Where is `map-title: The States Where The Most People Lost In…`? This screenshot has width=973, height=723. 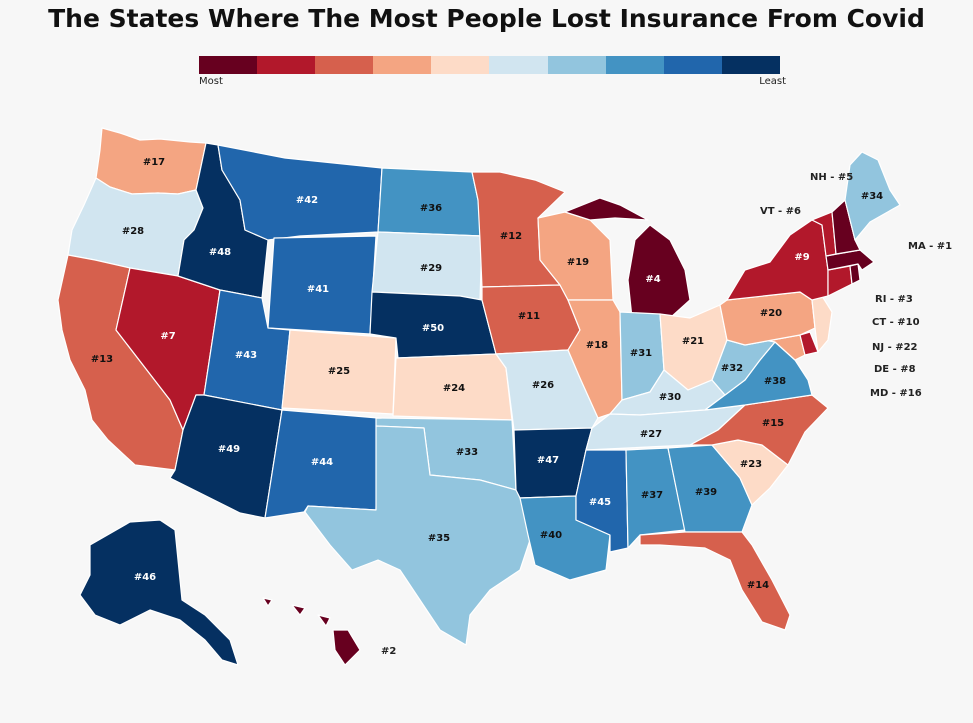 map-title: The States Where The Most People Lost In… is located at coordinates (486, 18).